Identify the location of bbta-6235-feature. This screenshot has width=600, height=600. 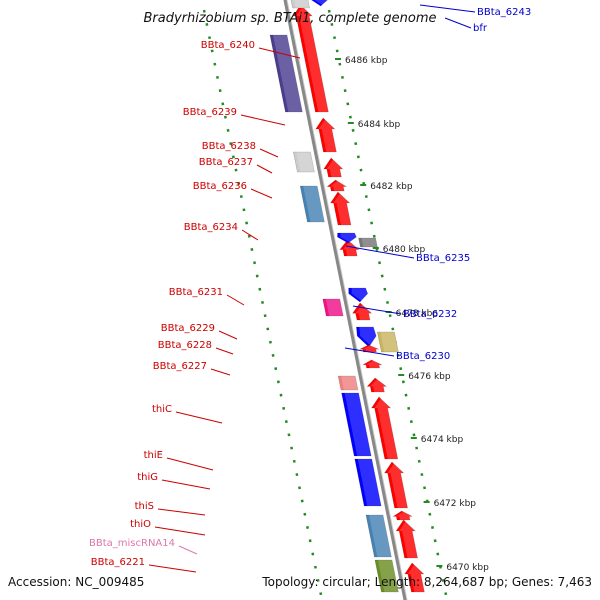
(369, 242).